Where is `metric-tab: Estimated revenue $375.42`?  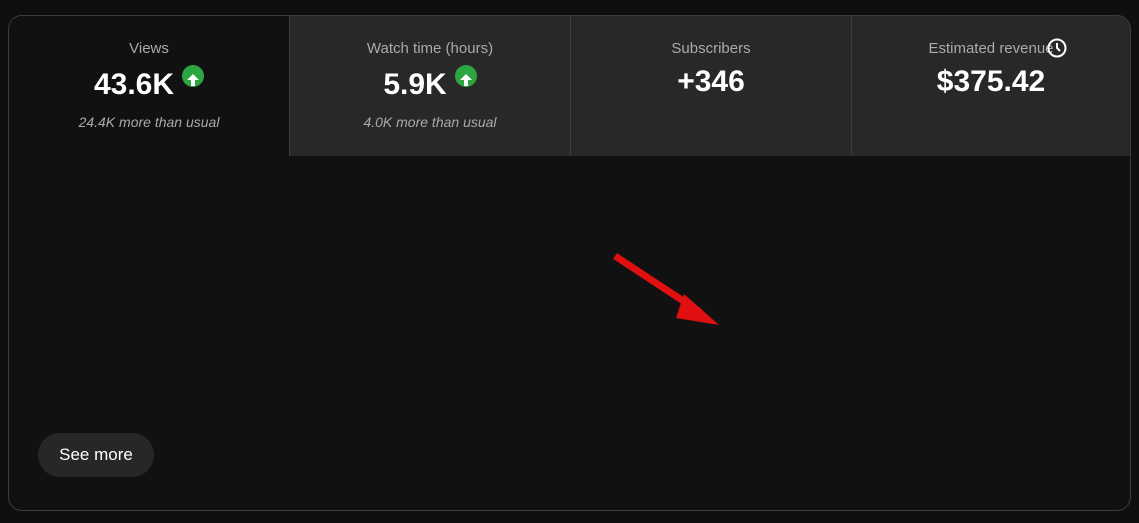
metric-tab: Estimated revenue $375.42 is located at coordinates (990, 86).